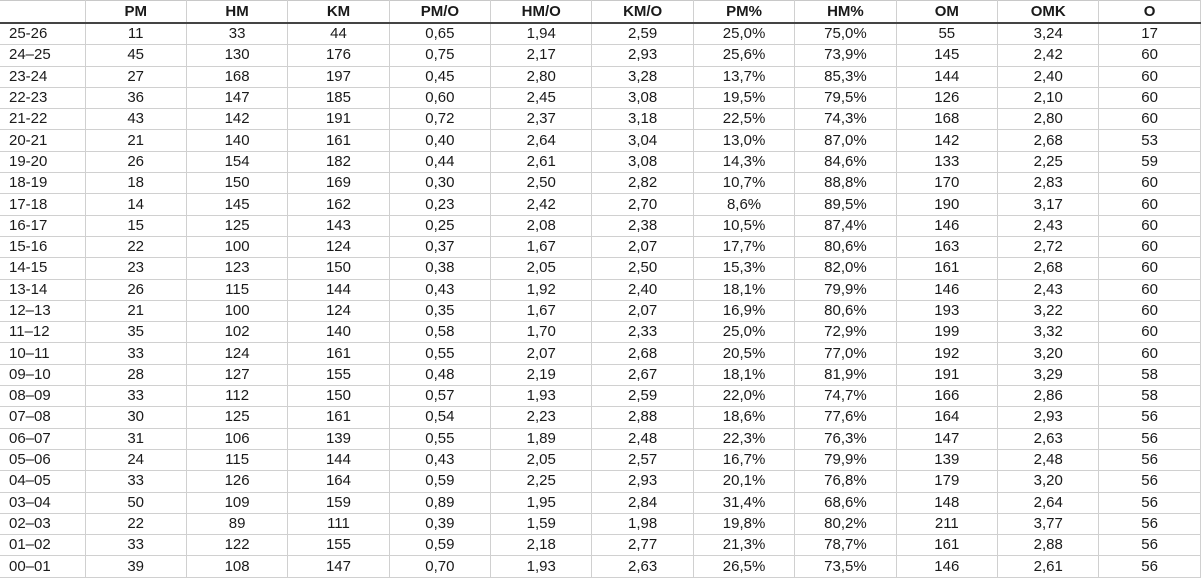 The width and height of the screenshot is (1201, 579). Describe the element at coordinates (744, 545) in the screenshot. I see `table-cell: 21,3%` at that location.